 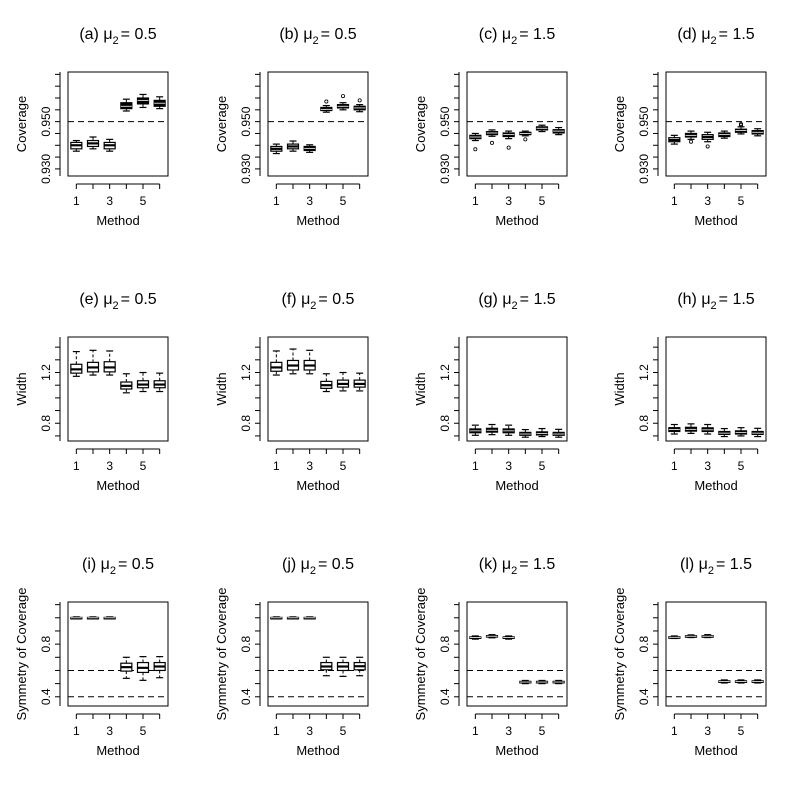 What do you see at coordinates (694, 564) in the screenshot?
I see `panel-title-prefix: (l) μ` at bounding box center [694, 564].